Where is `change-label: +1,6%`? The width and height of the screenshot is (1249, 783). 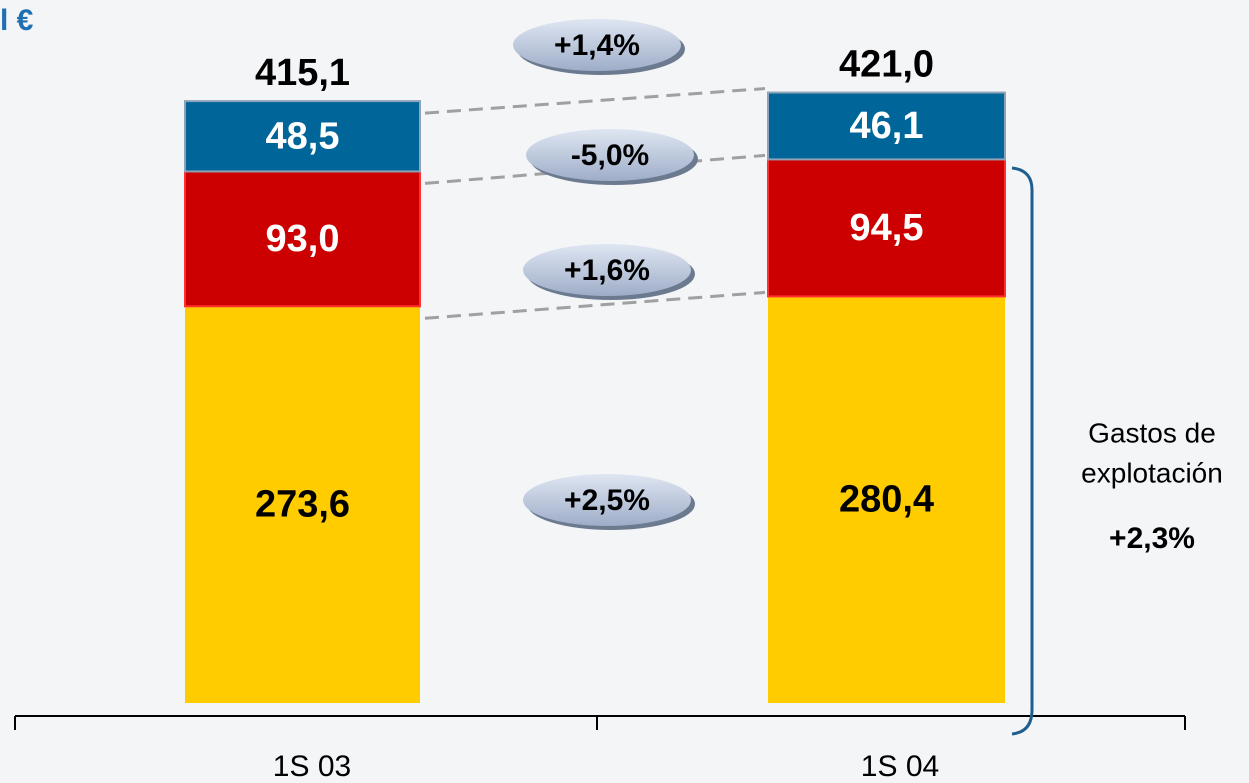
change-label: +1,6% is located at coordinates (607, 270).